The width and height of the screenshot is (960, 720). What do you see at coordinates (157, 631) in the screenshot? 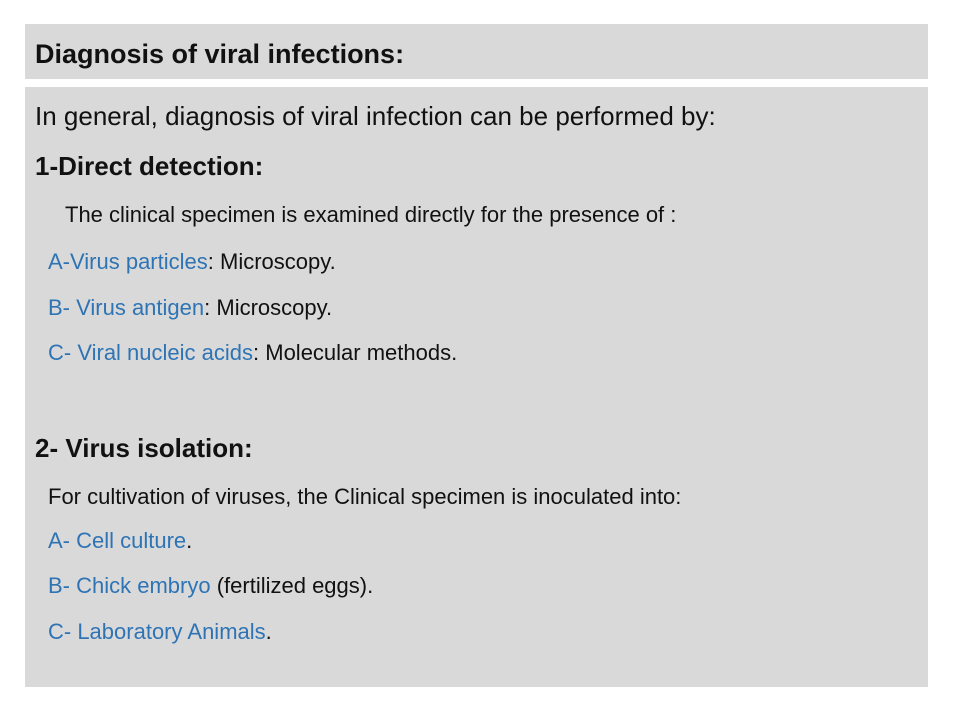
I see `item-term: C- Laboratory Animals` at bounding box center [157, 631].